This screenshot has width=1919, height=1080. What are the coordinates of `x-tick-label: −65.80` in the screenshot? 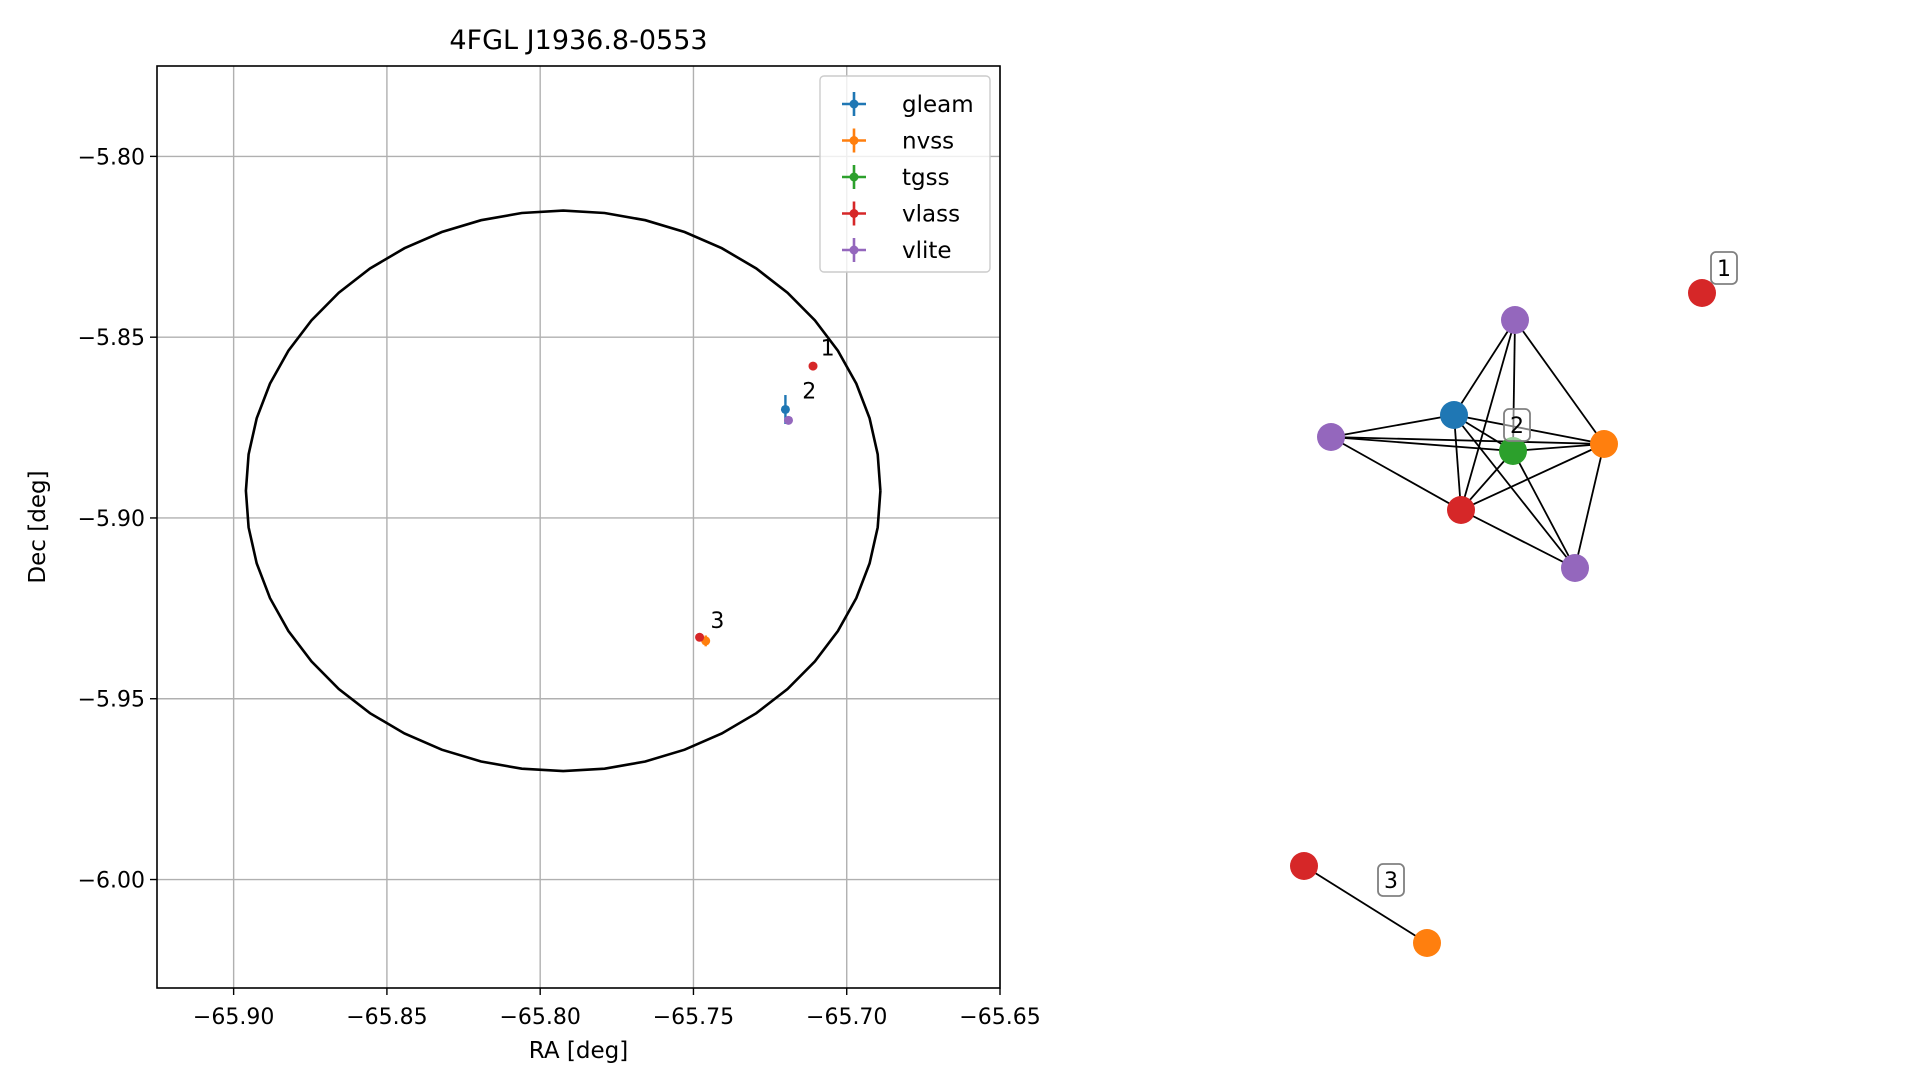 It's located at (539, 1017).